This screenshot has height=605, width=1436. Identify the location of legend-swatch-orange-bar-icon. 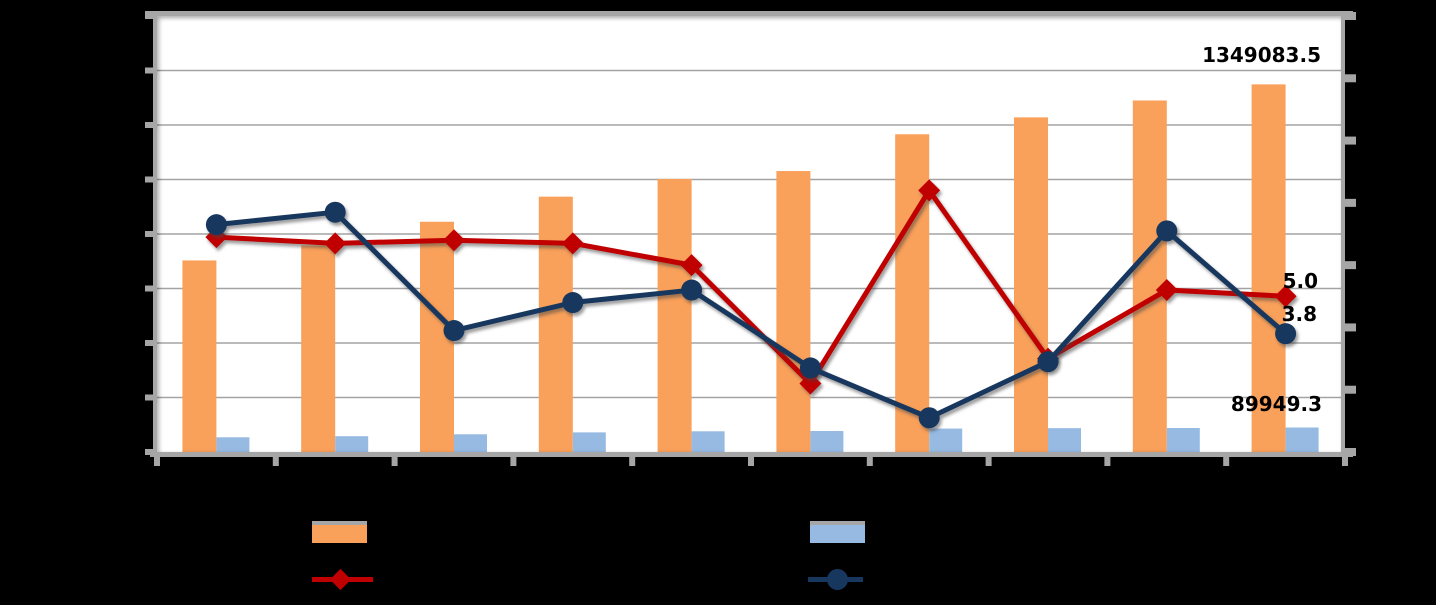
(339, 532).